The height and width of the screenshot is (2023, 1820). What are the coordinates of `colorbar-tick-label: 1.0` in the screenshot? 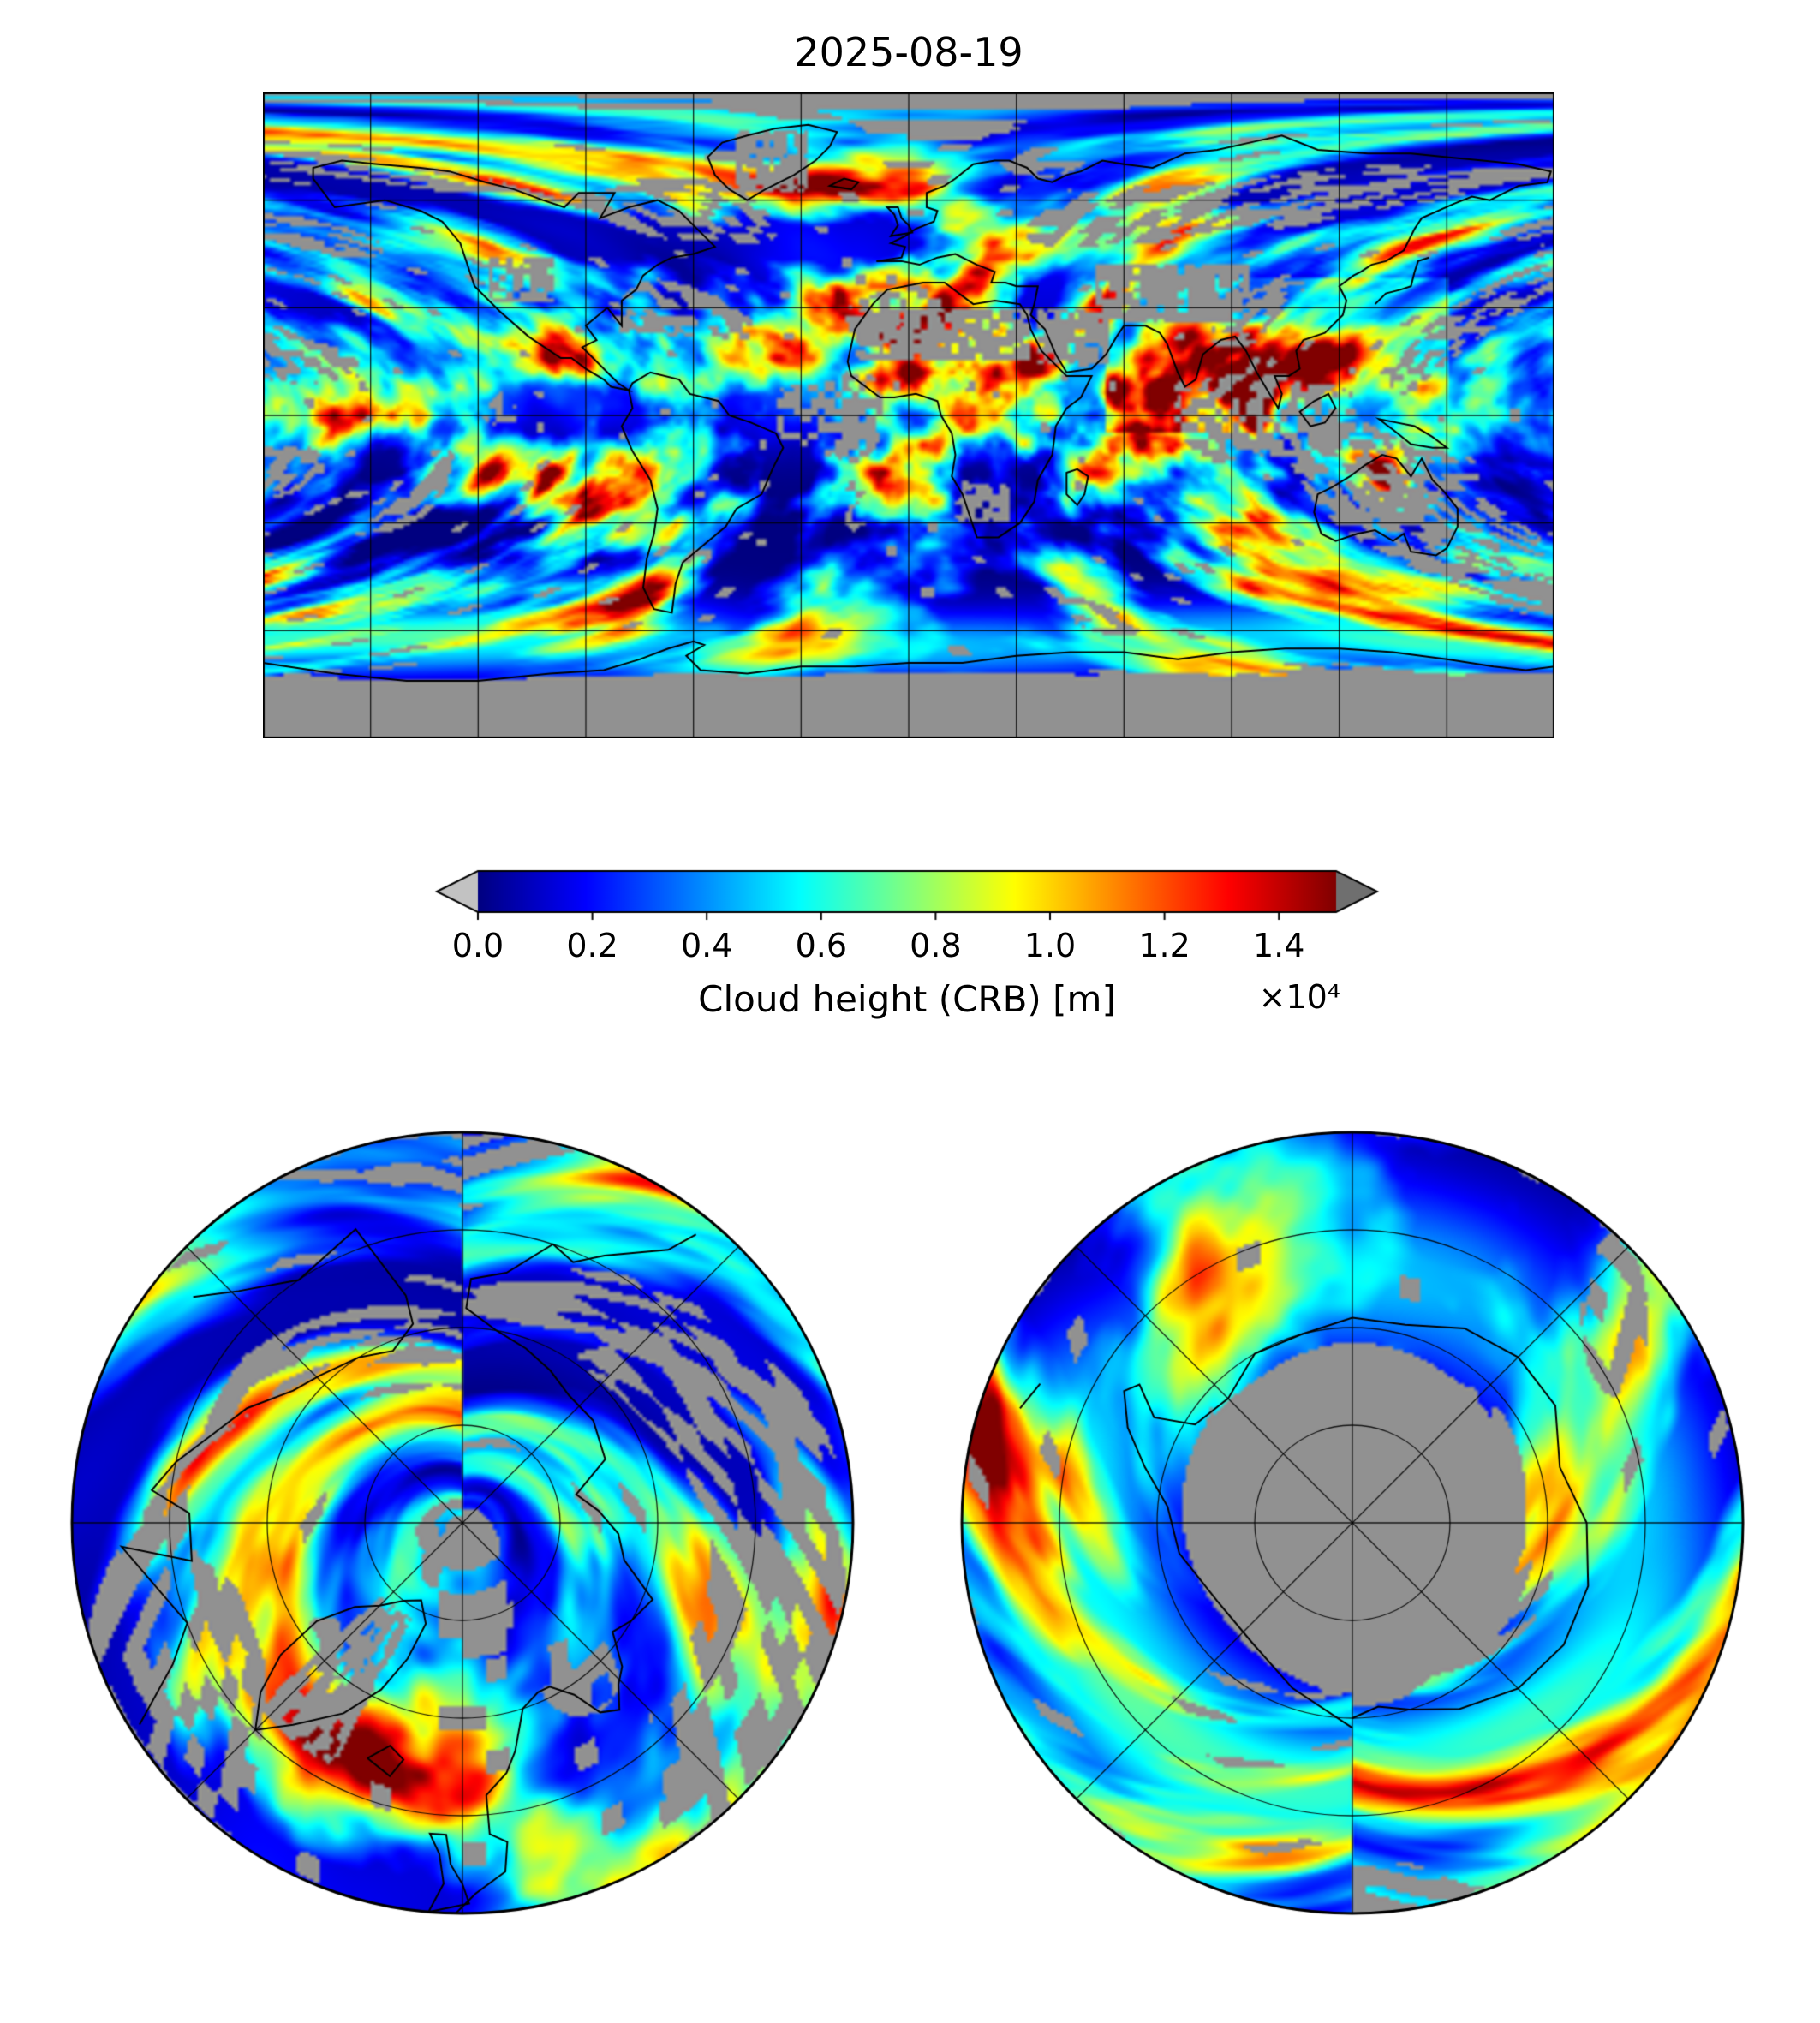 It's located at (1050, 946).